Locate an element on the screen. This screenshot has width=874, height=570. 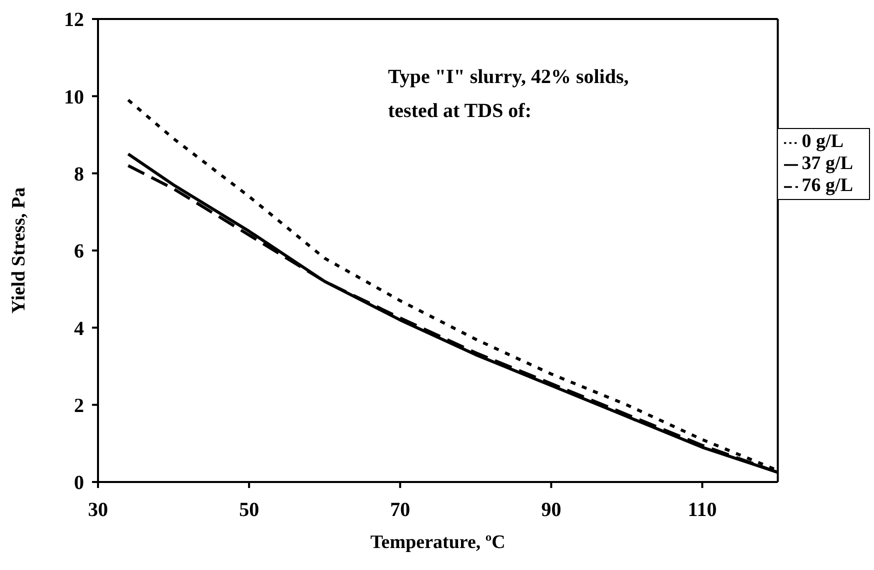
x-tick-label: 90 is located at coordinates (551, 510).